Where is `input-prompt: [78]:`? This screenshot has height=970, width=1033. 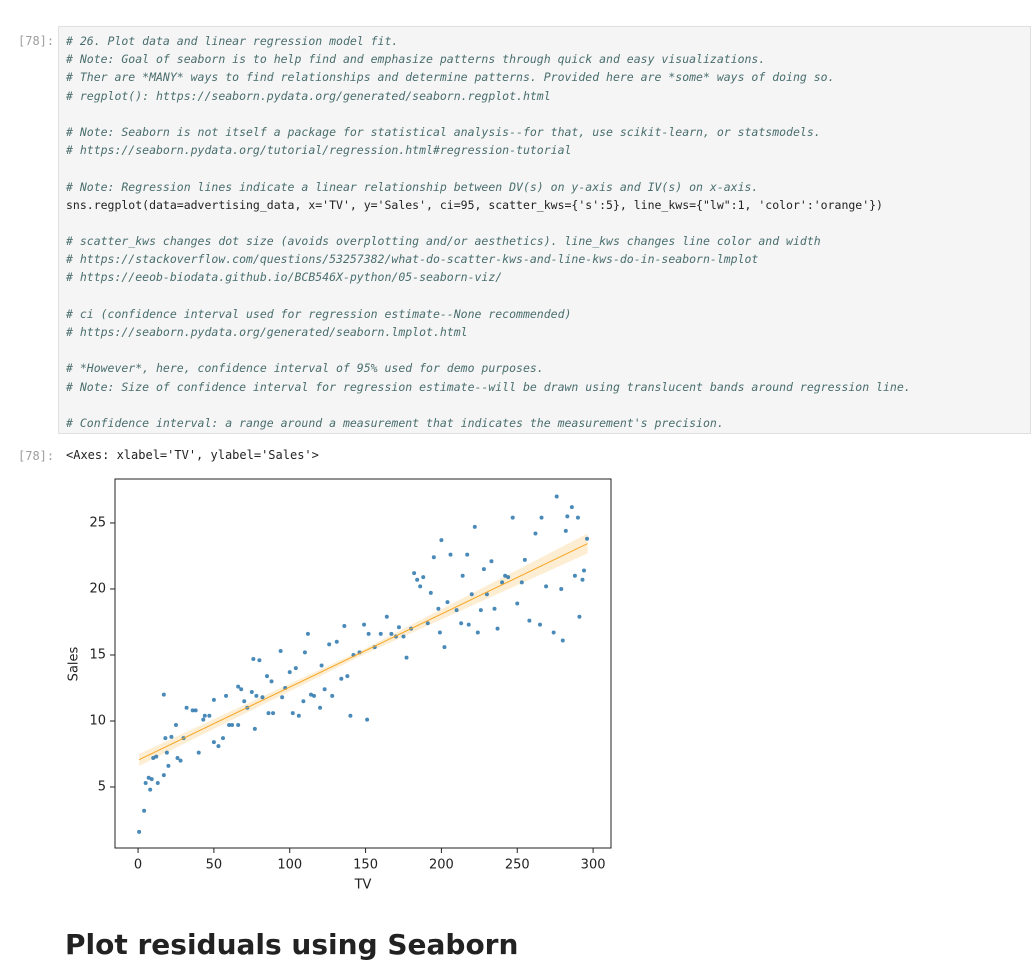
input-prompt: [78]: is located at coordinates (36, 41).